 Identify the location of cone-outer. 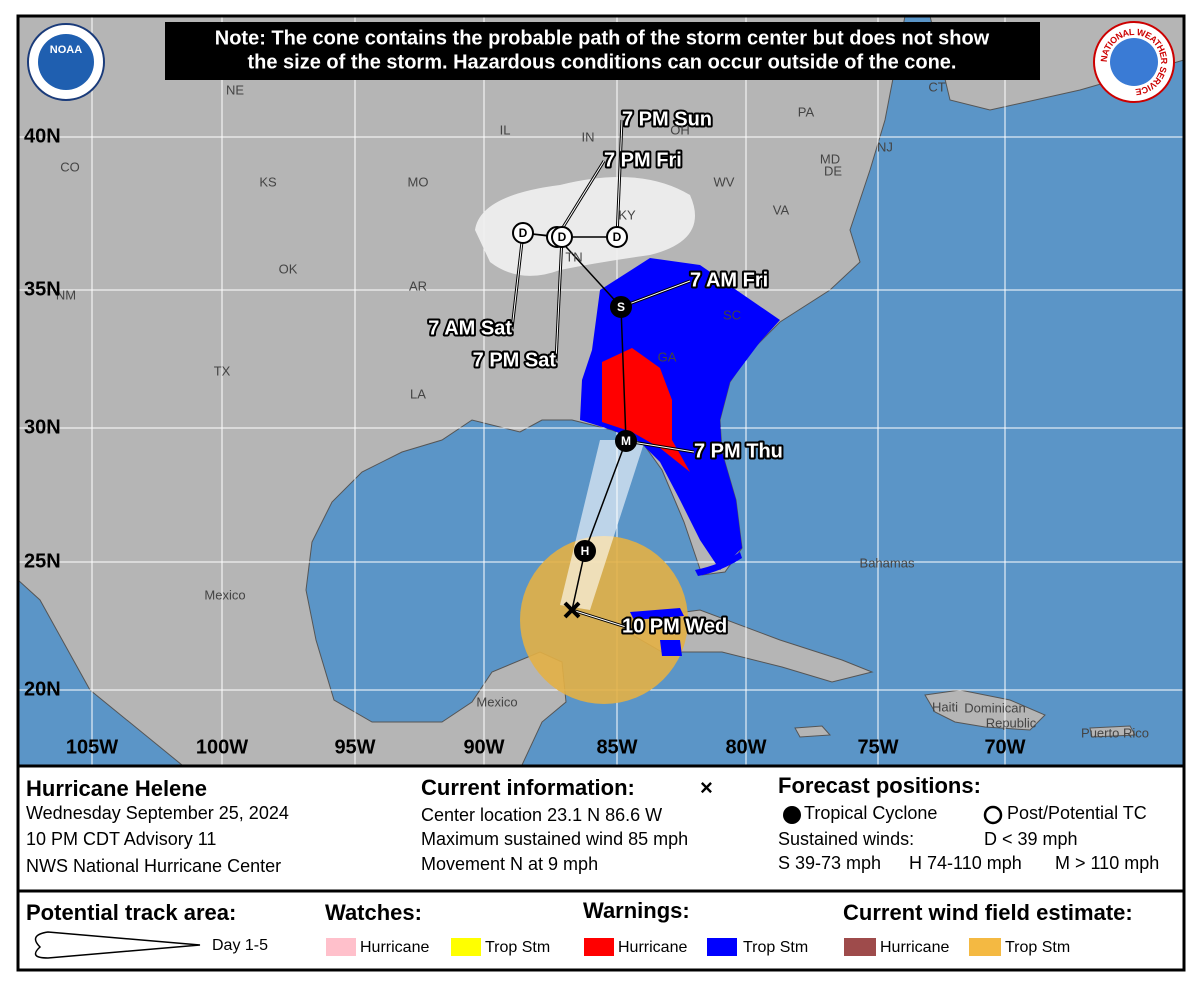
(585, 226).